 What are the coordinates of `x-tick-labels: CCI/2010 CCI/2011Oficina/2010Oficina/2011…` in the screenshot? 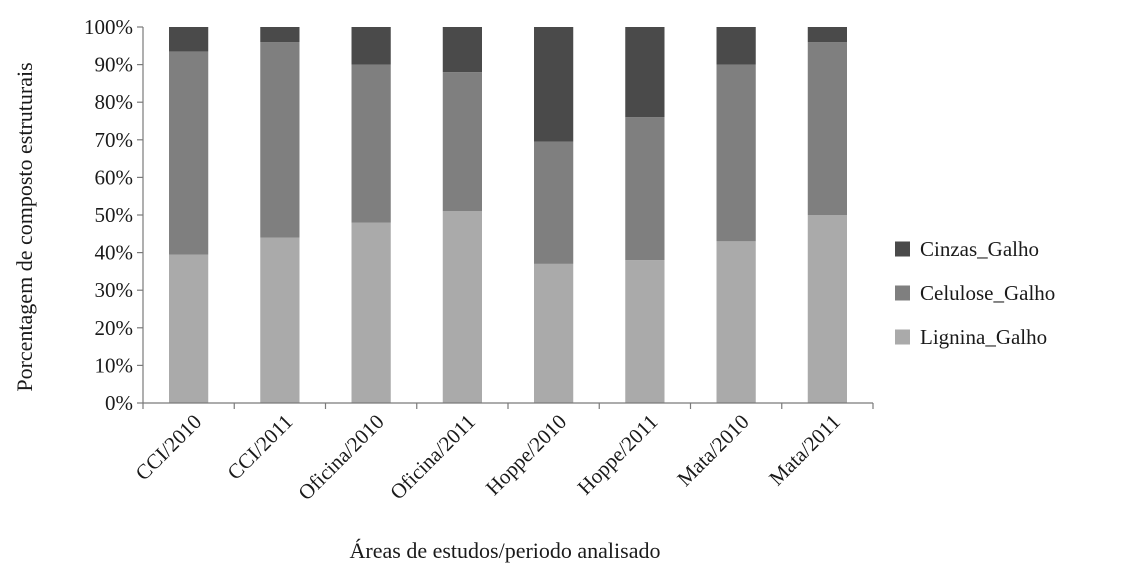 It's located at (488, 457).